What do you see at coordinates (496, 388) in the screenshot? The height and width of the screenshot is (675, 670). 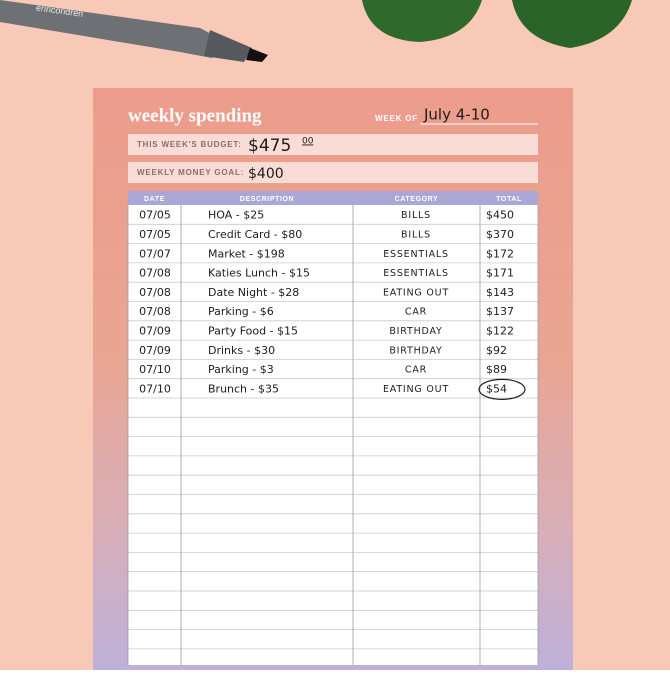 I see `total: $54` at bounding box center [496, 388].